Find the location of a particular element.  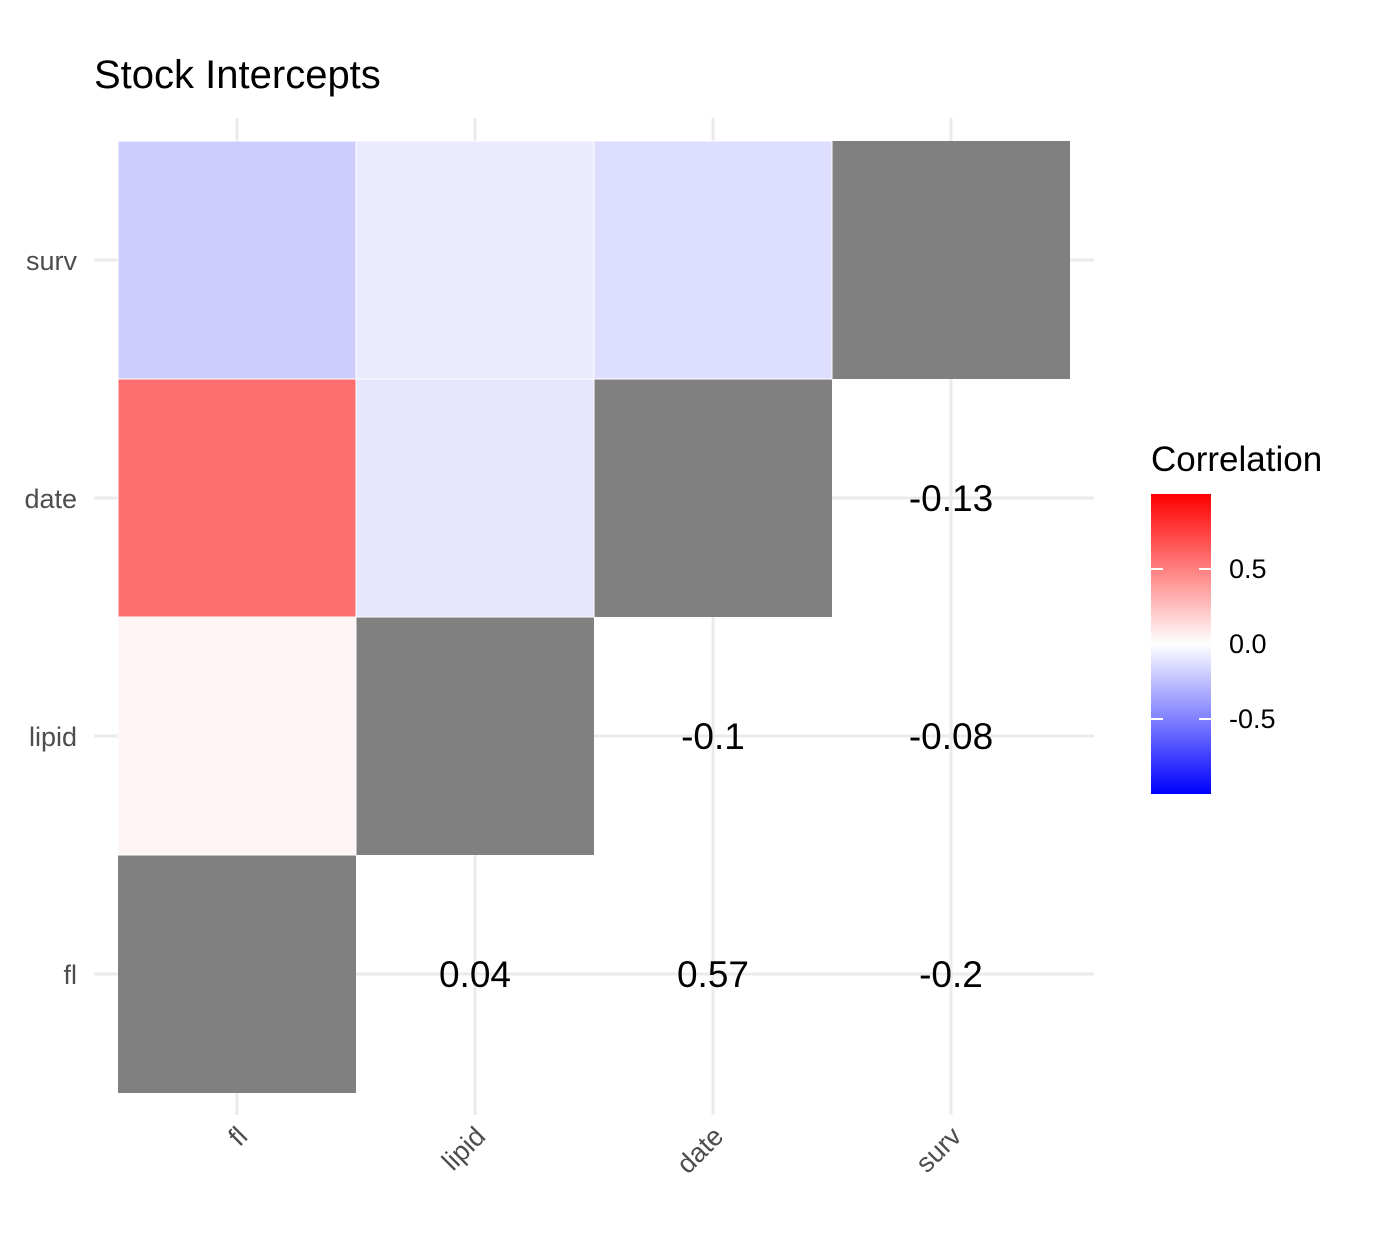

cell-fl-date is located at coordinates (237, 498).